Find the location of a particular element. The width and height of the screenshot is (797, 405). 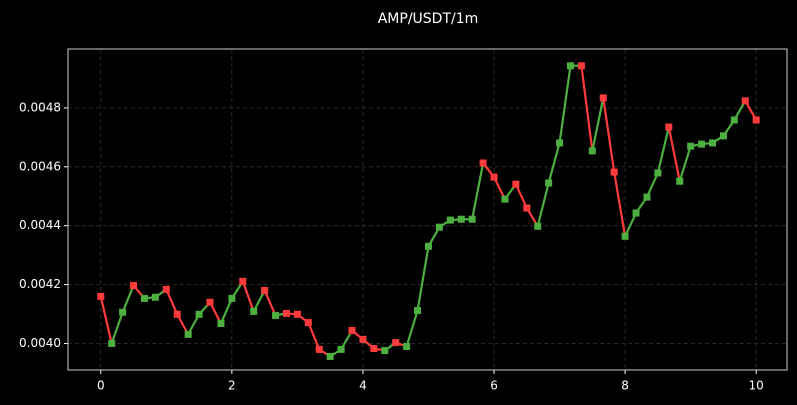

y-tick-label: 0.0048 is located at coordinates (40, 107).